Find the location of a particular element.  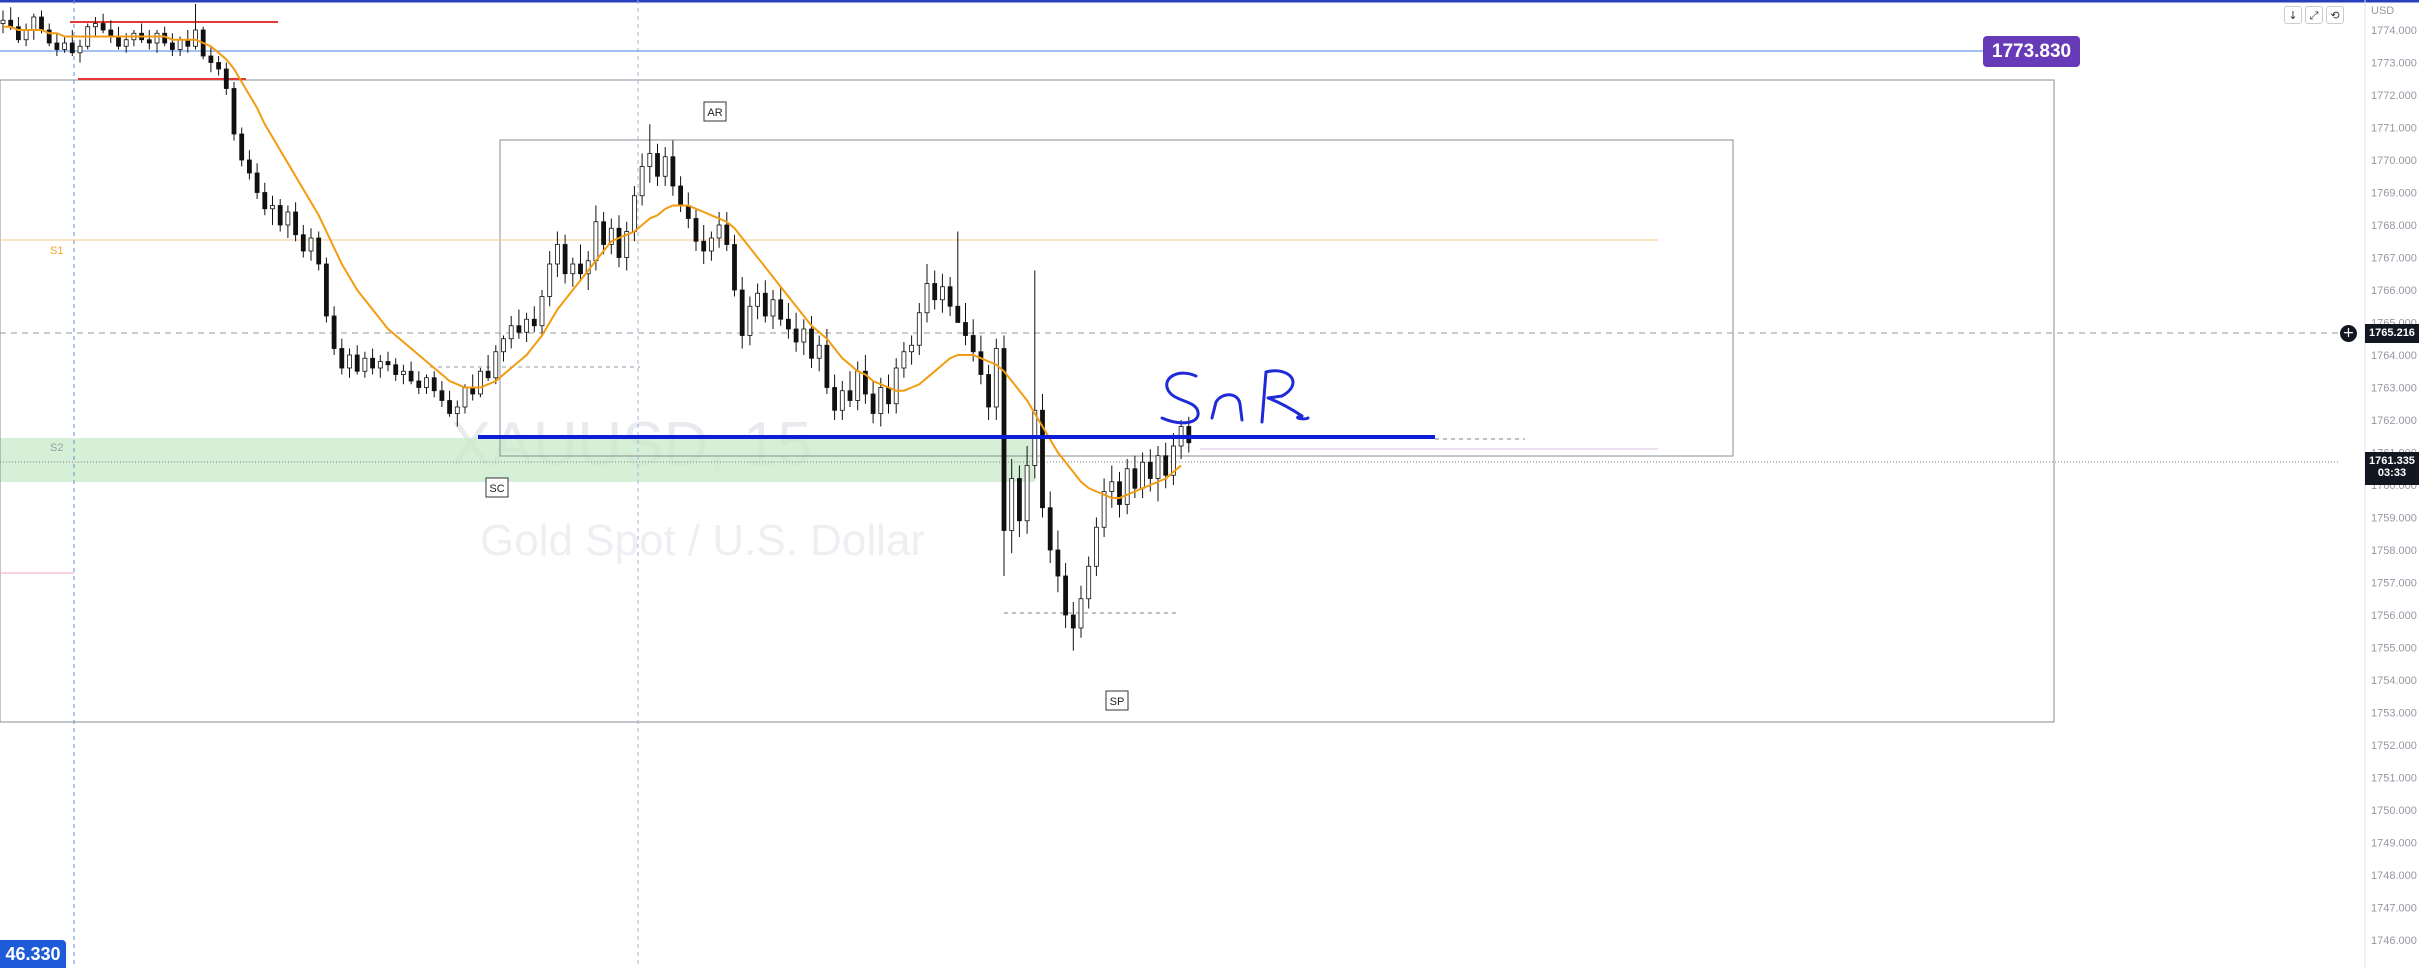

price-tick-label: 1768.000 is located at coordinates (2394, 226).